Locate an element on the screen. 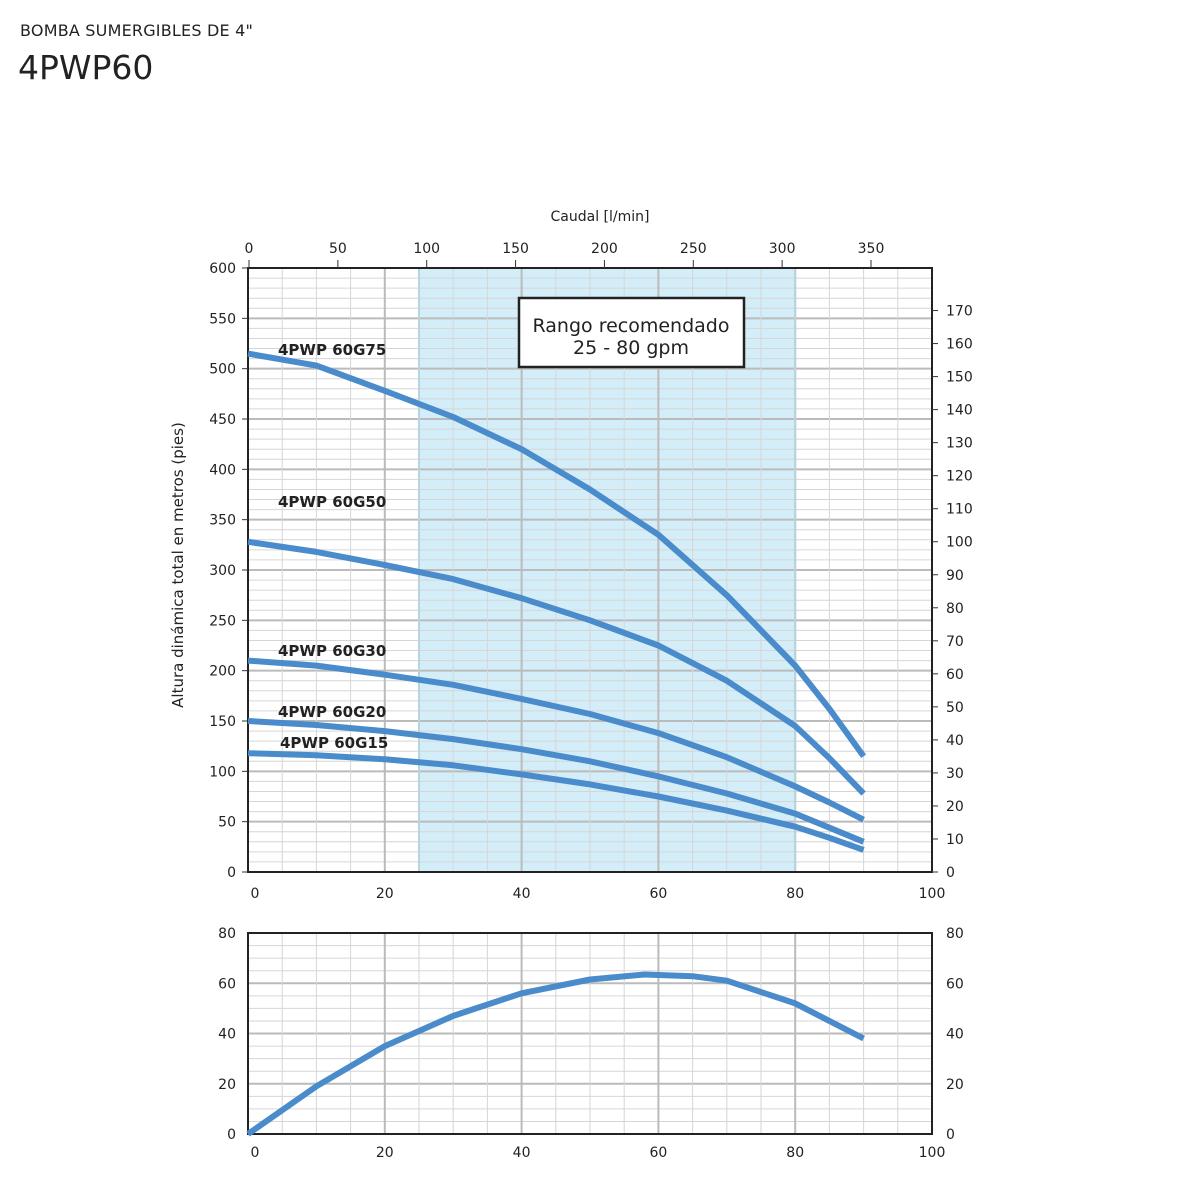 The height and width of the screenshot is (1200, 1200). eff-y-tick-label: 0 is located at coordinates (231, 1135).